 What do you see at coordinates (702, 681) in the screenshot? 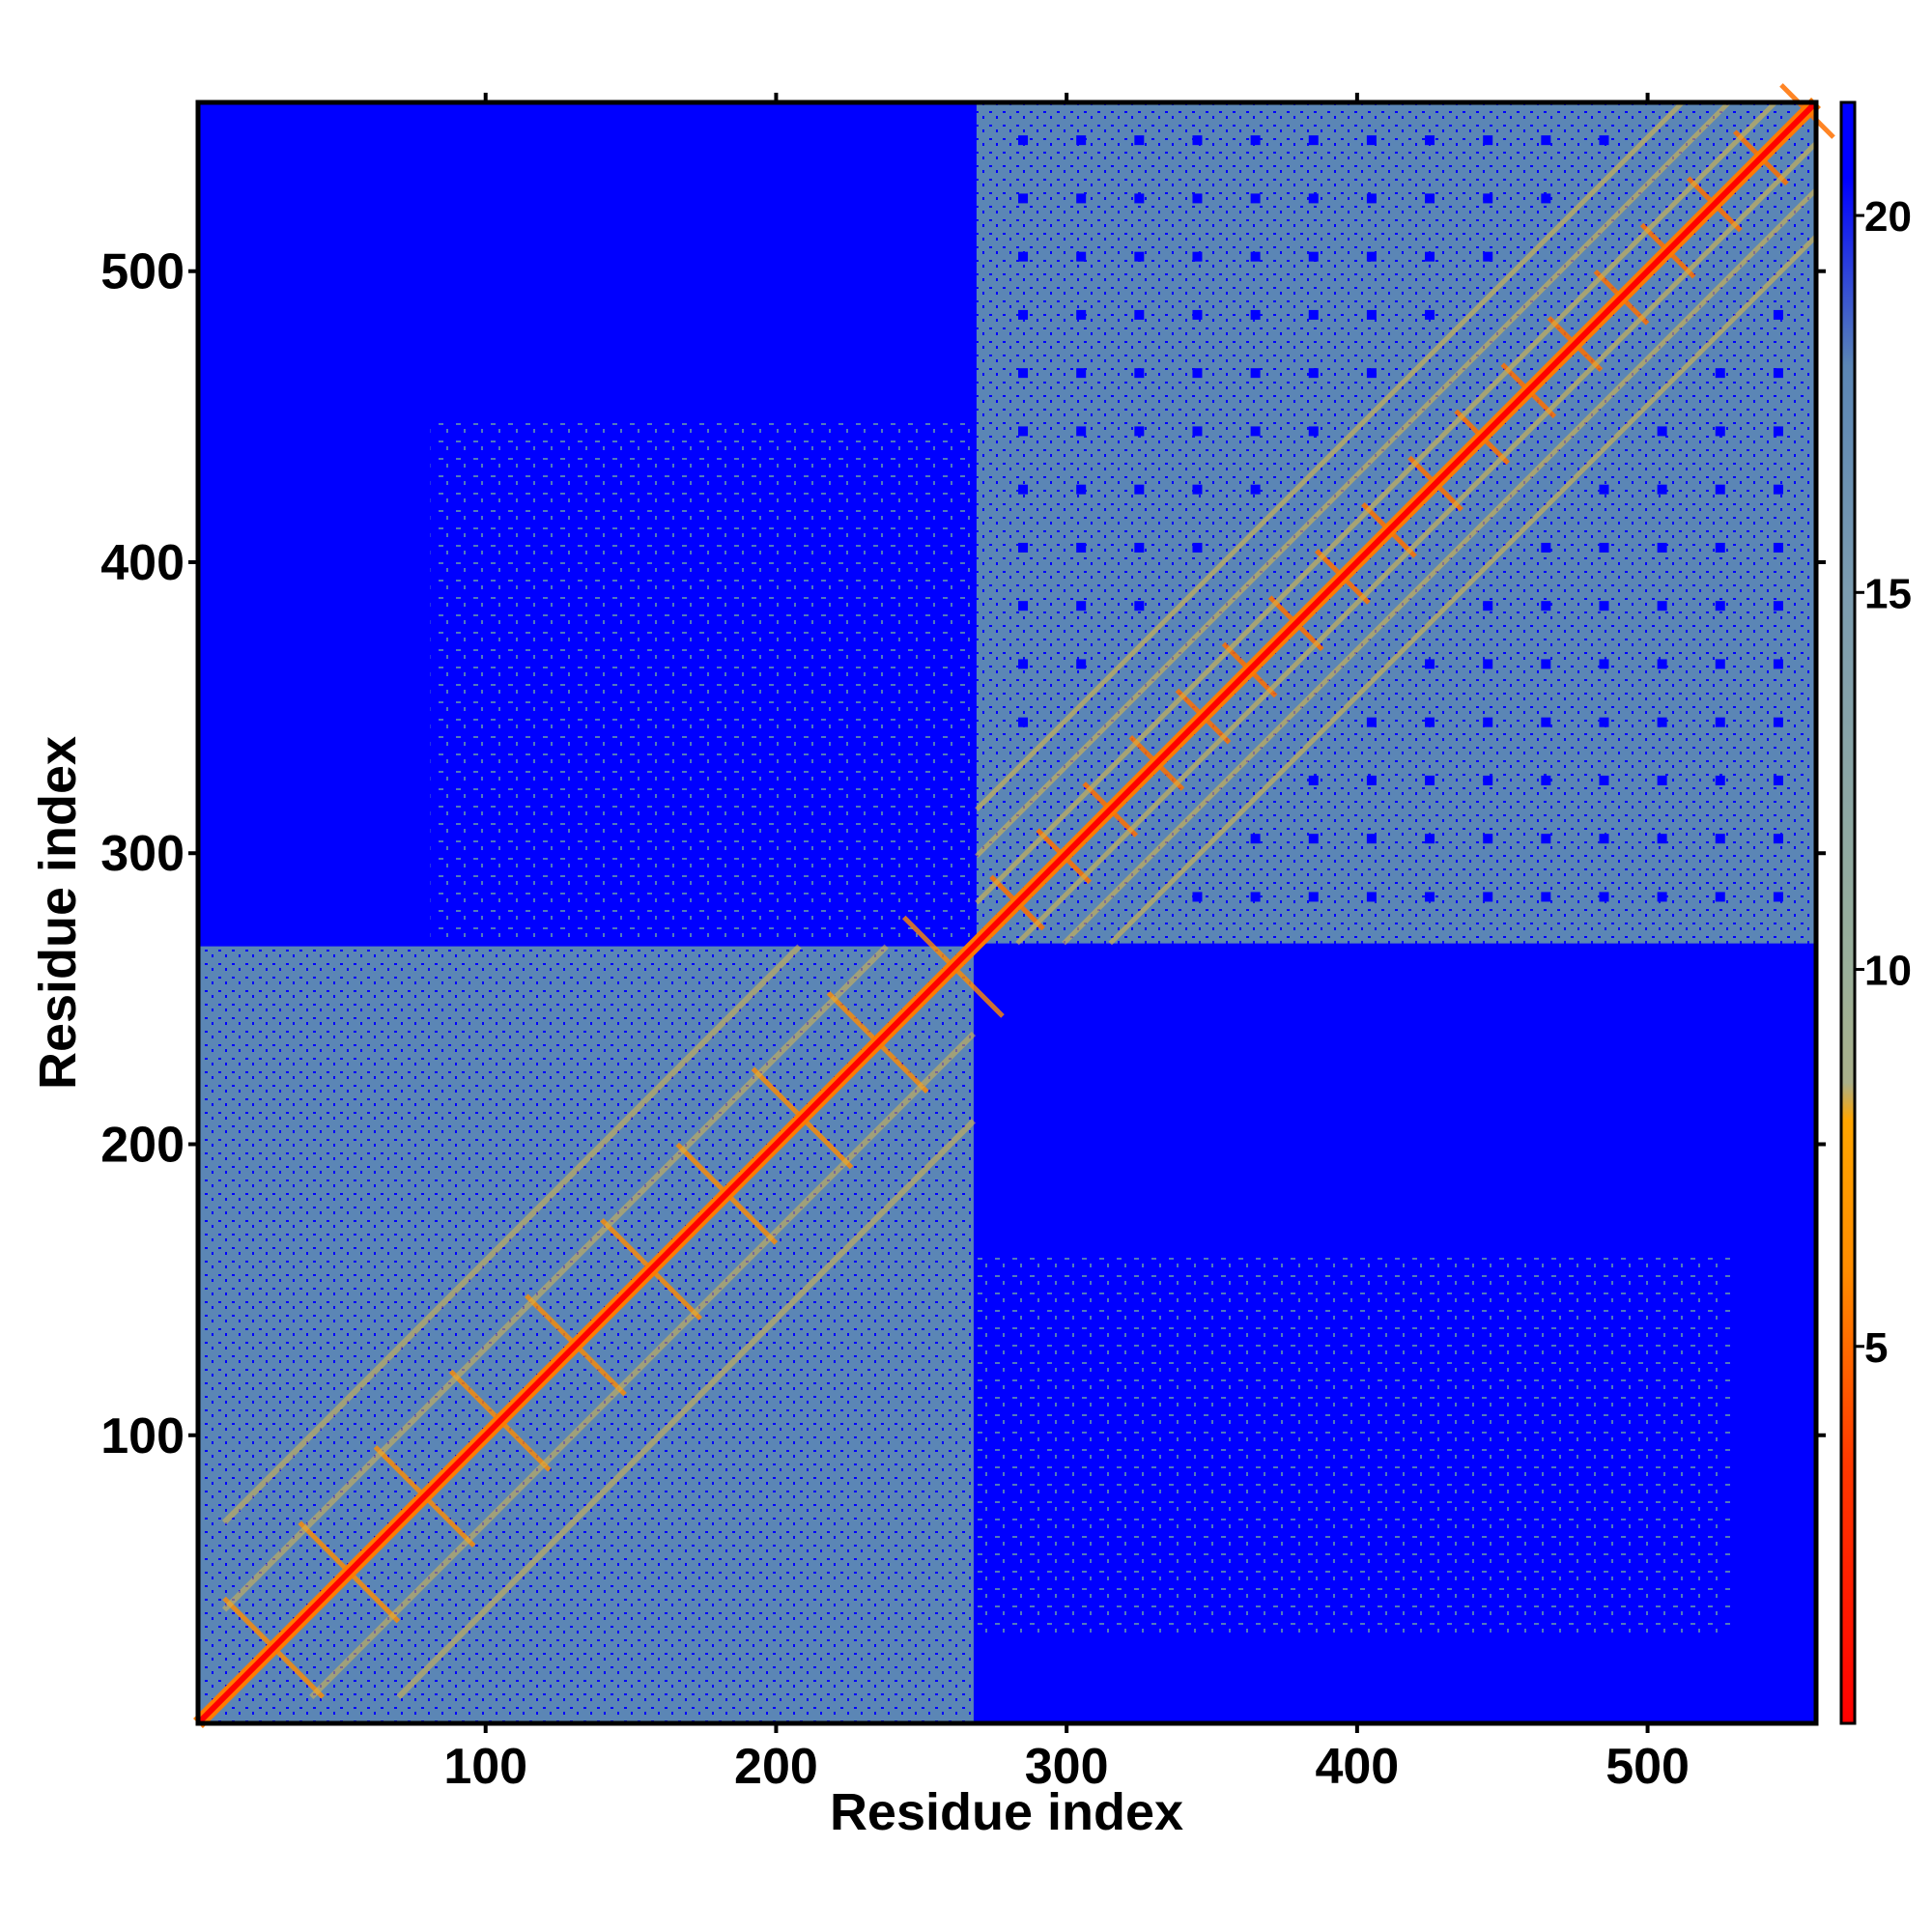
I see `interdomain-speckle-upper` at bounding box center [702, 681].